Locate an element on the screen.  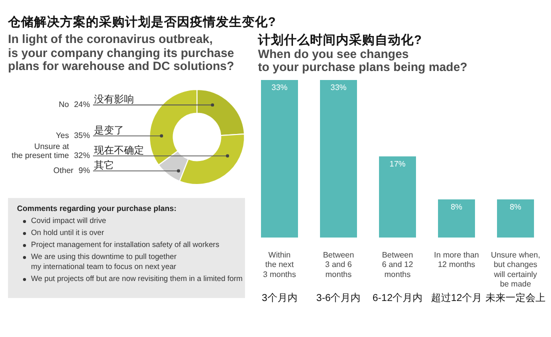
x-tick-label: Between 3 and 6 months is located at coordinates (338, 264).